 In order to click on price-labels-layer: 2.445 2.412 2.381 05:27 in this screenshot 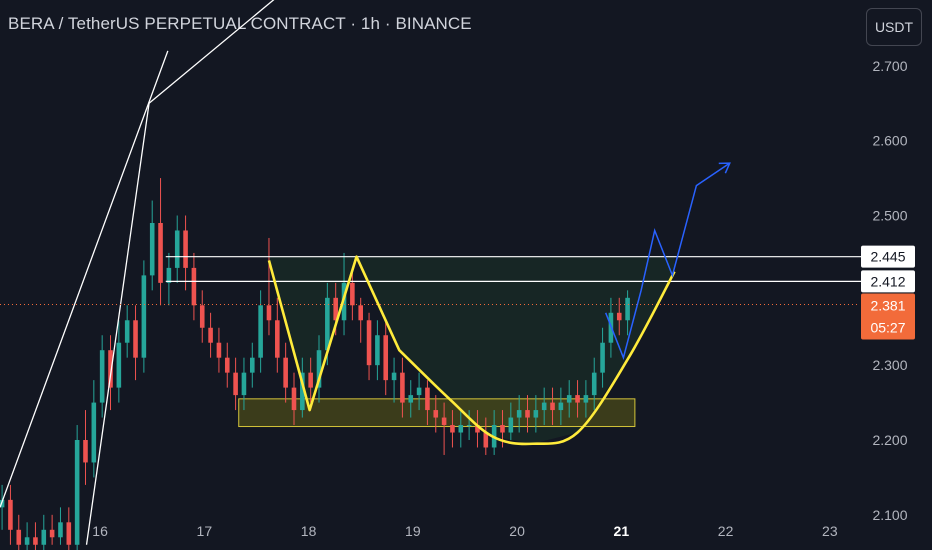, I will do `click(888, 292)`.